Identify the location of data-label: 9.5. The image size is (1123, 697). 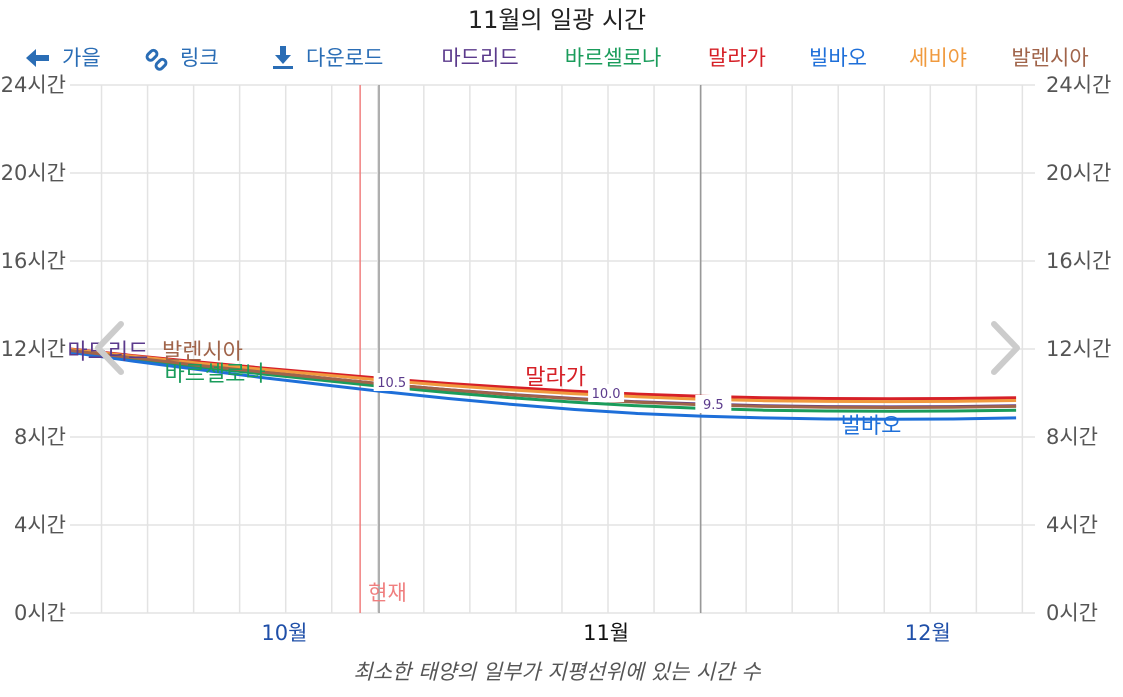
(713, 405).